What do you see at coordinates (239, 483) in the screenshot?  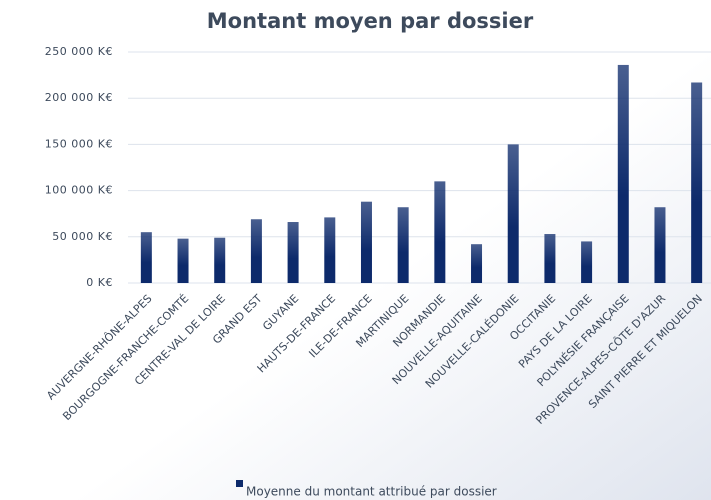 I see `legend-swatch` at bounding box center [239, 483].